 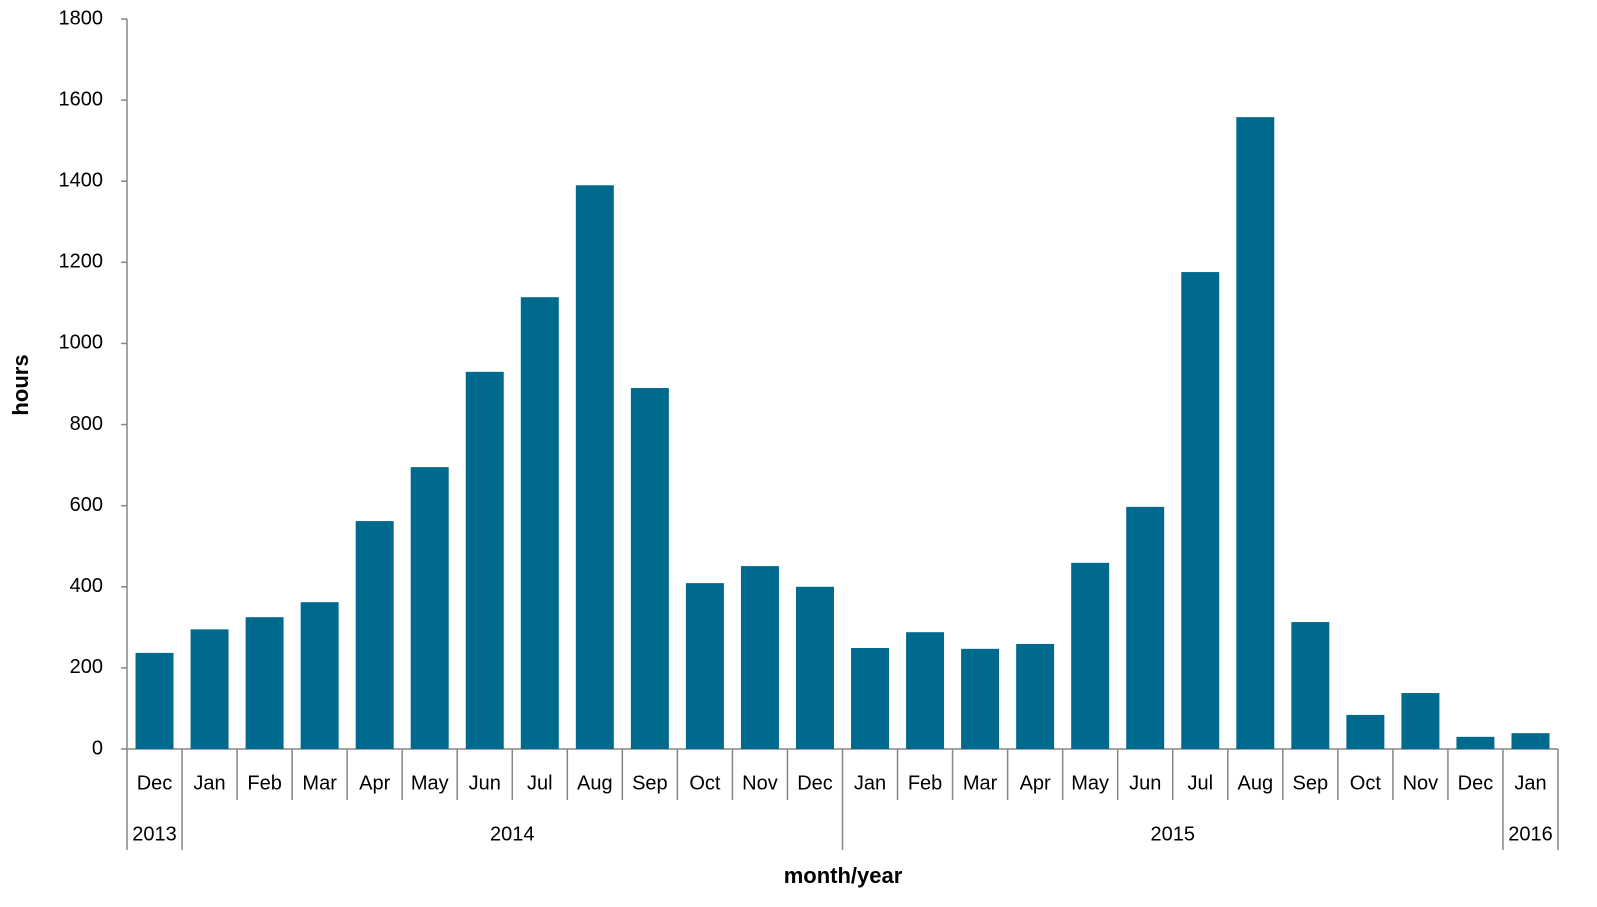 I want to click on y-axis-title: hours, so click(x=20, y=384).